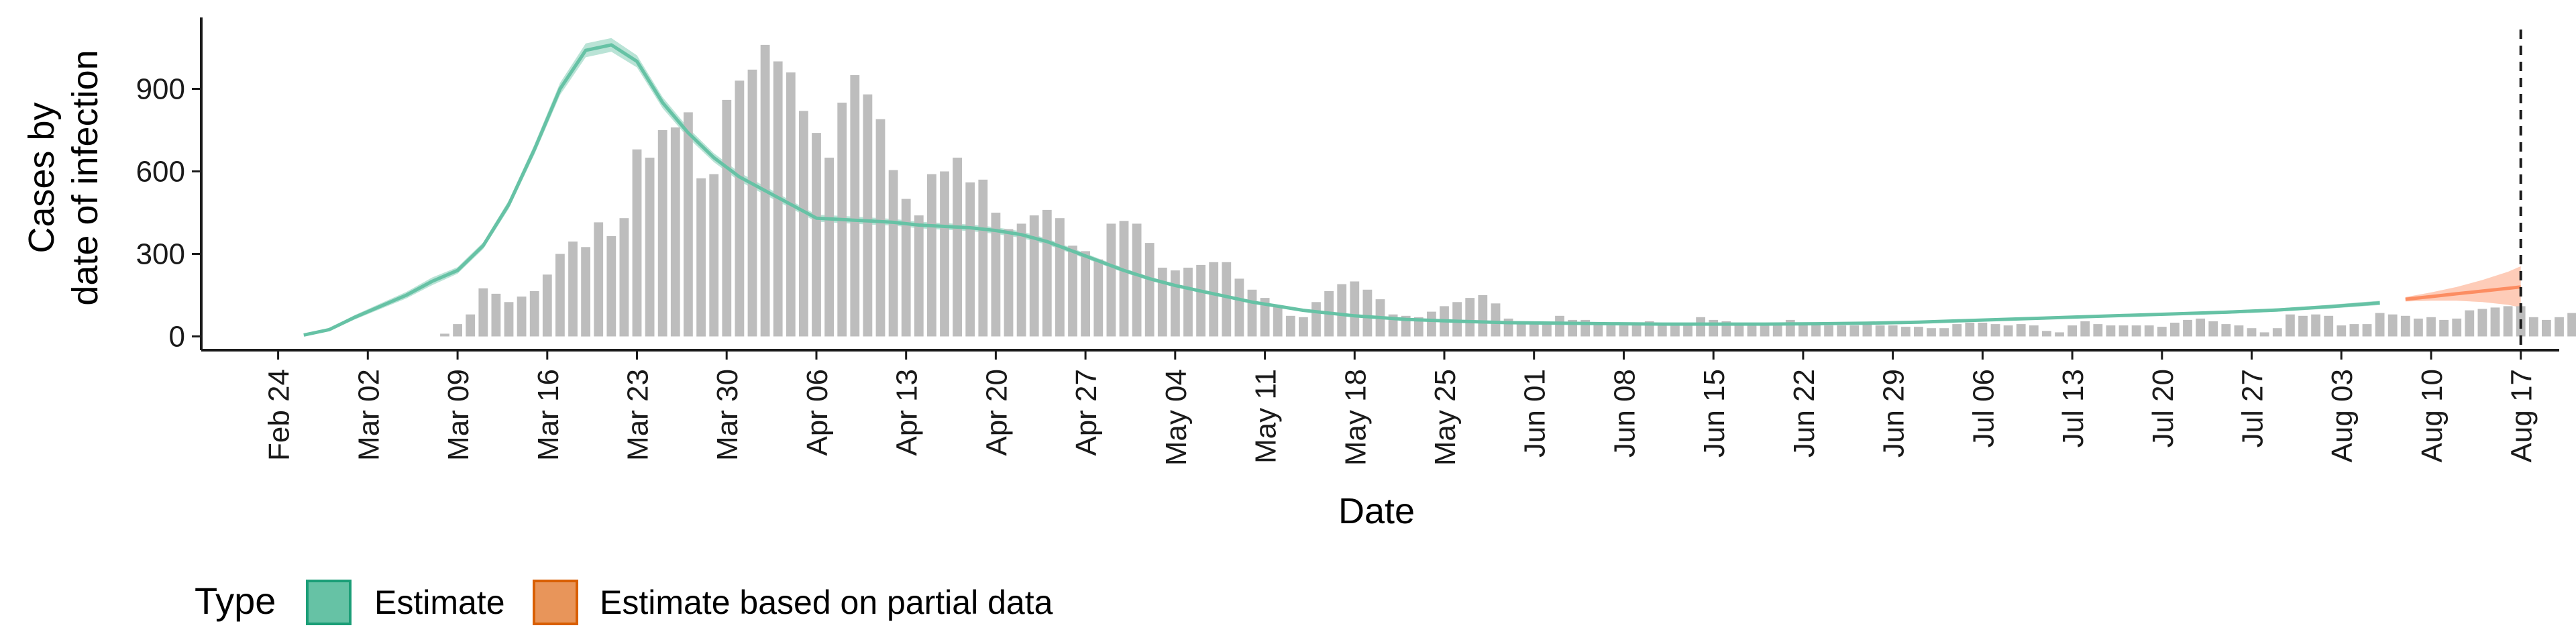  Describe the element at coordinates (2163, 408) in the screenshot. I see `x-tick-label: Jul 20` at that location.